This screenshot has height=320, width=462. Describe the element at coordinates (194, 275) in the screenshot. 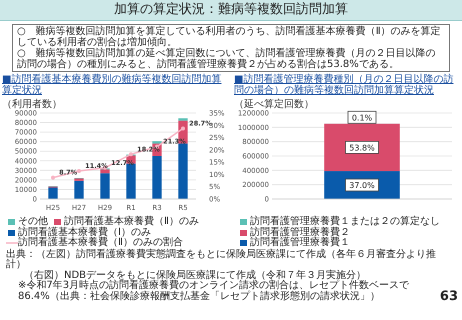

I see `text: （右図）NDBデータをもとに保険局医療課にて作成（令和７年３月実施分）` at that location.